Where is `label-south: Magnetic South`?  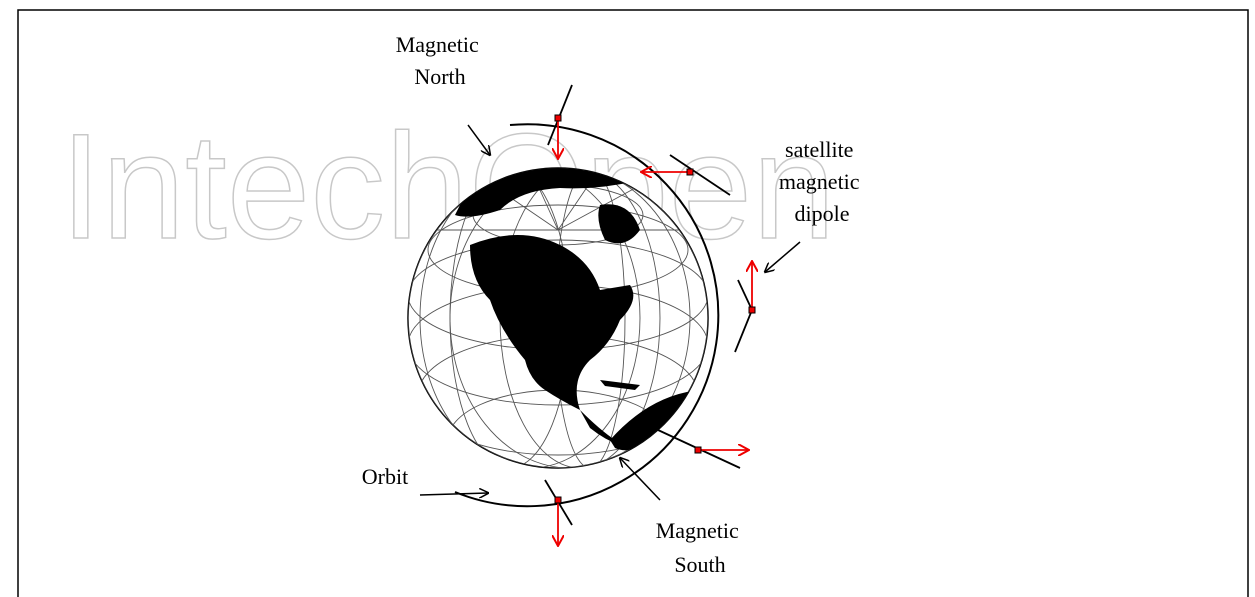
label-south: Magnetic South is located at coordinates (700, 547).